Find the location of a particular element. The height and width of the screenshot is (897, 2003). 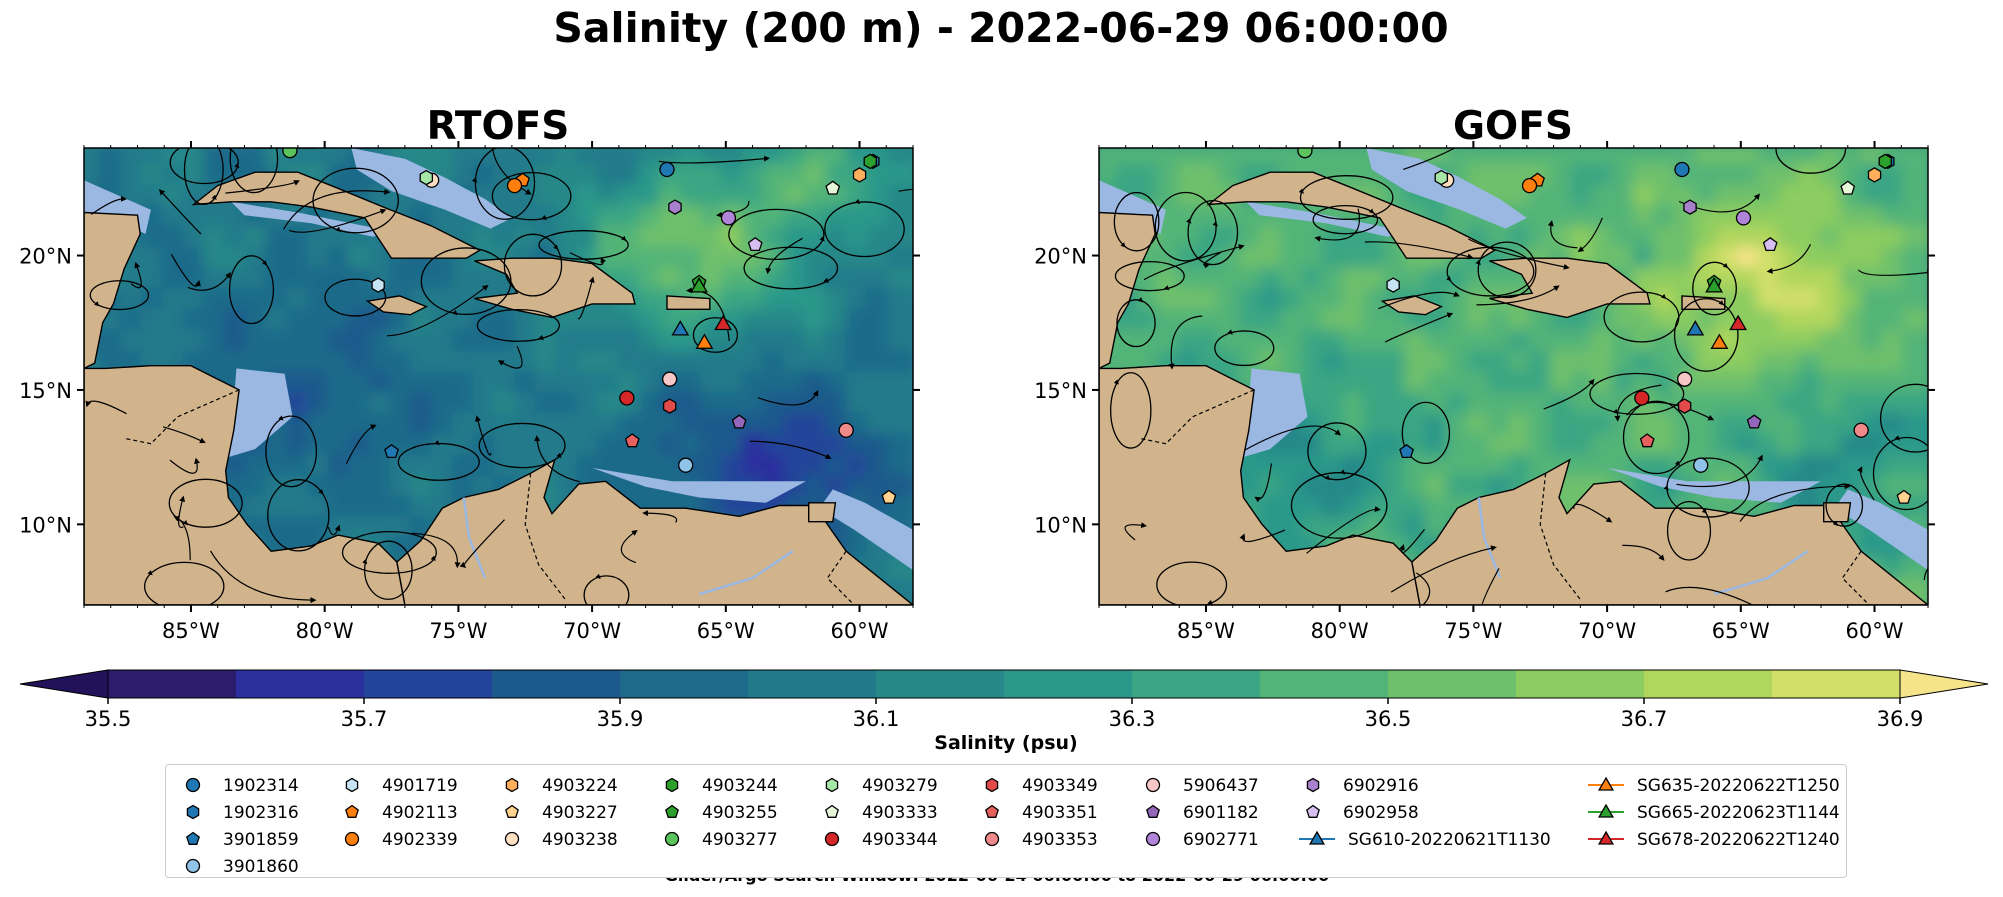

marker-SG610-20220621T1130 is located at coordinates (1695, 328).